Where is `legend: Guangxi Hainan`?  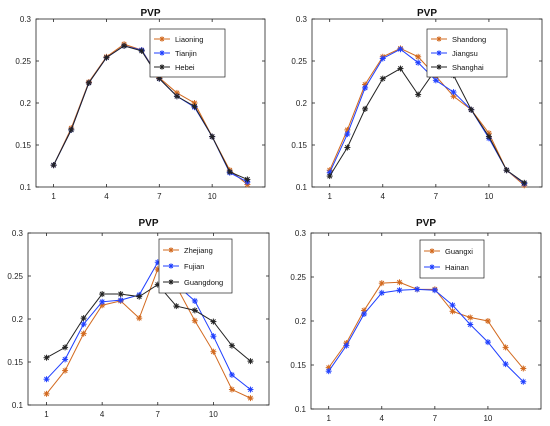 legend: Guangxi Hainan is located at coordinates (452, 259).